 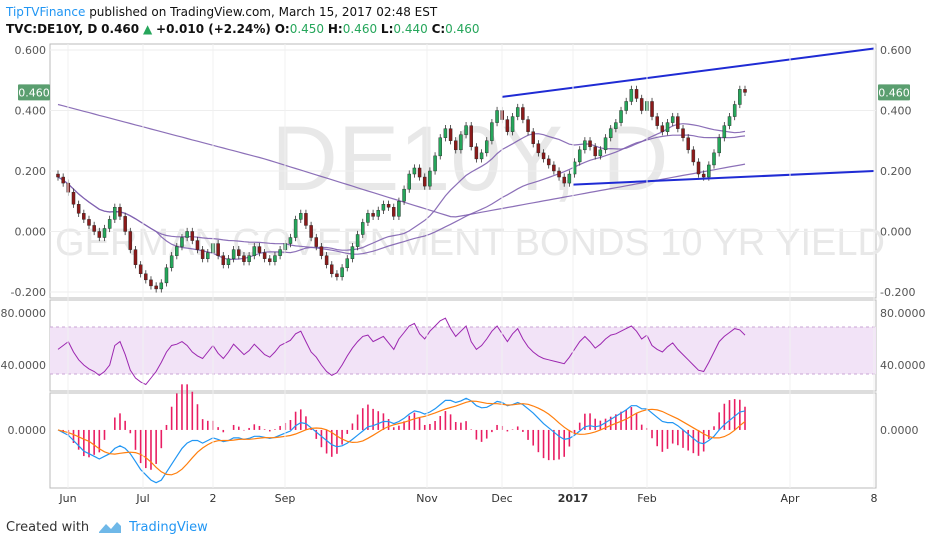 I want to click on macd-signal-line, so click(x=401, y=438).